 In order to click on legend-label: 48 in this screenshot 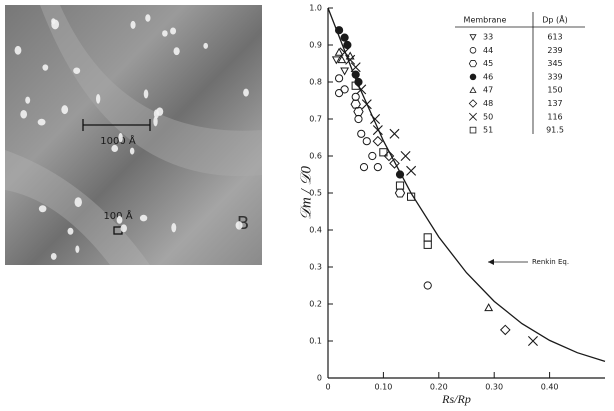, I will do `click(488, 103)`.